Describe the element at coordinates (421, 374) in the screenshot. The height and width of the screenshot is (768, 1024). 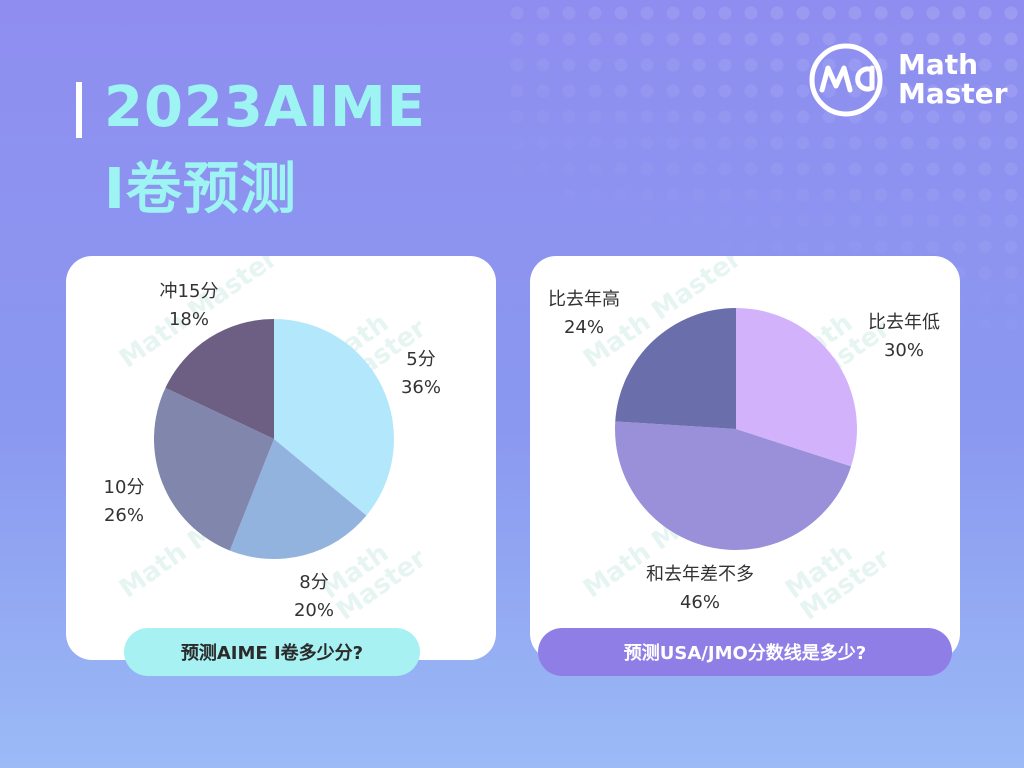
I see `slice-label-5: 5分 36%` at that location.